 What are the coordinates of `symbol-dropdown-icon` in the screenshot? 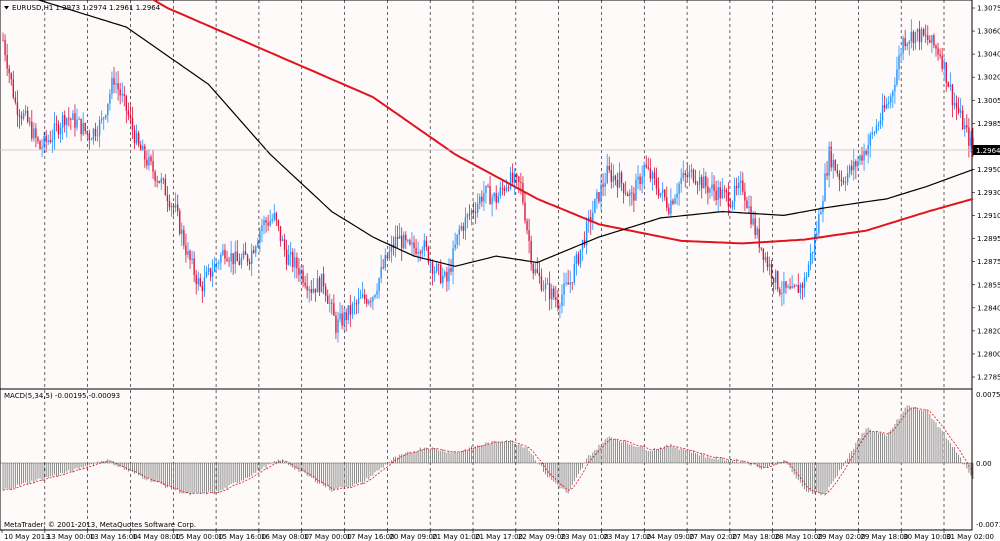 It's located at (6, 8).